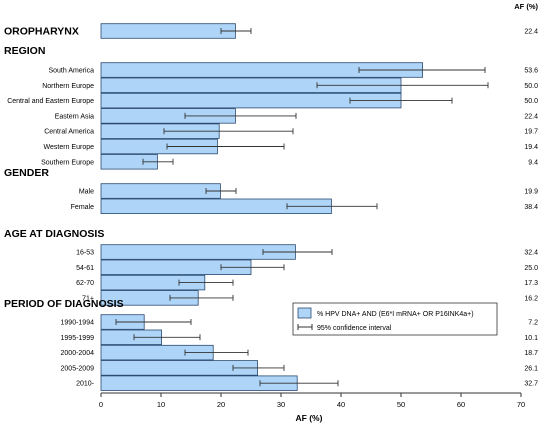 This screenshot has width=545, height=429. What do you see at coordinates (533, 162) in the screenshot?
I see `value-label: 9.4` at bounding box center [533, 162].